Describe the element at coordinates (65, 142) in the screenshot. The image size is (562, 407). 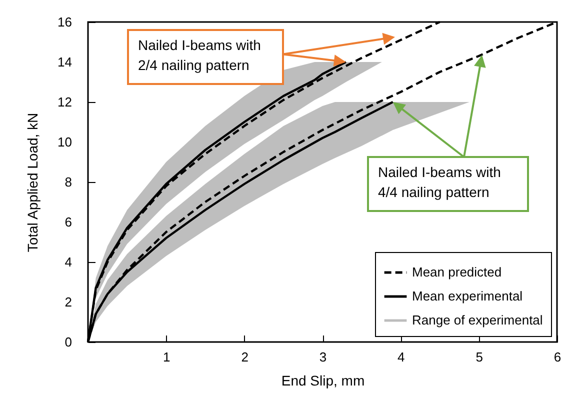
I see `y-tick-label: 10` at that location.